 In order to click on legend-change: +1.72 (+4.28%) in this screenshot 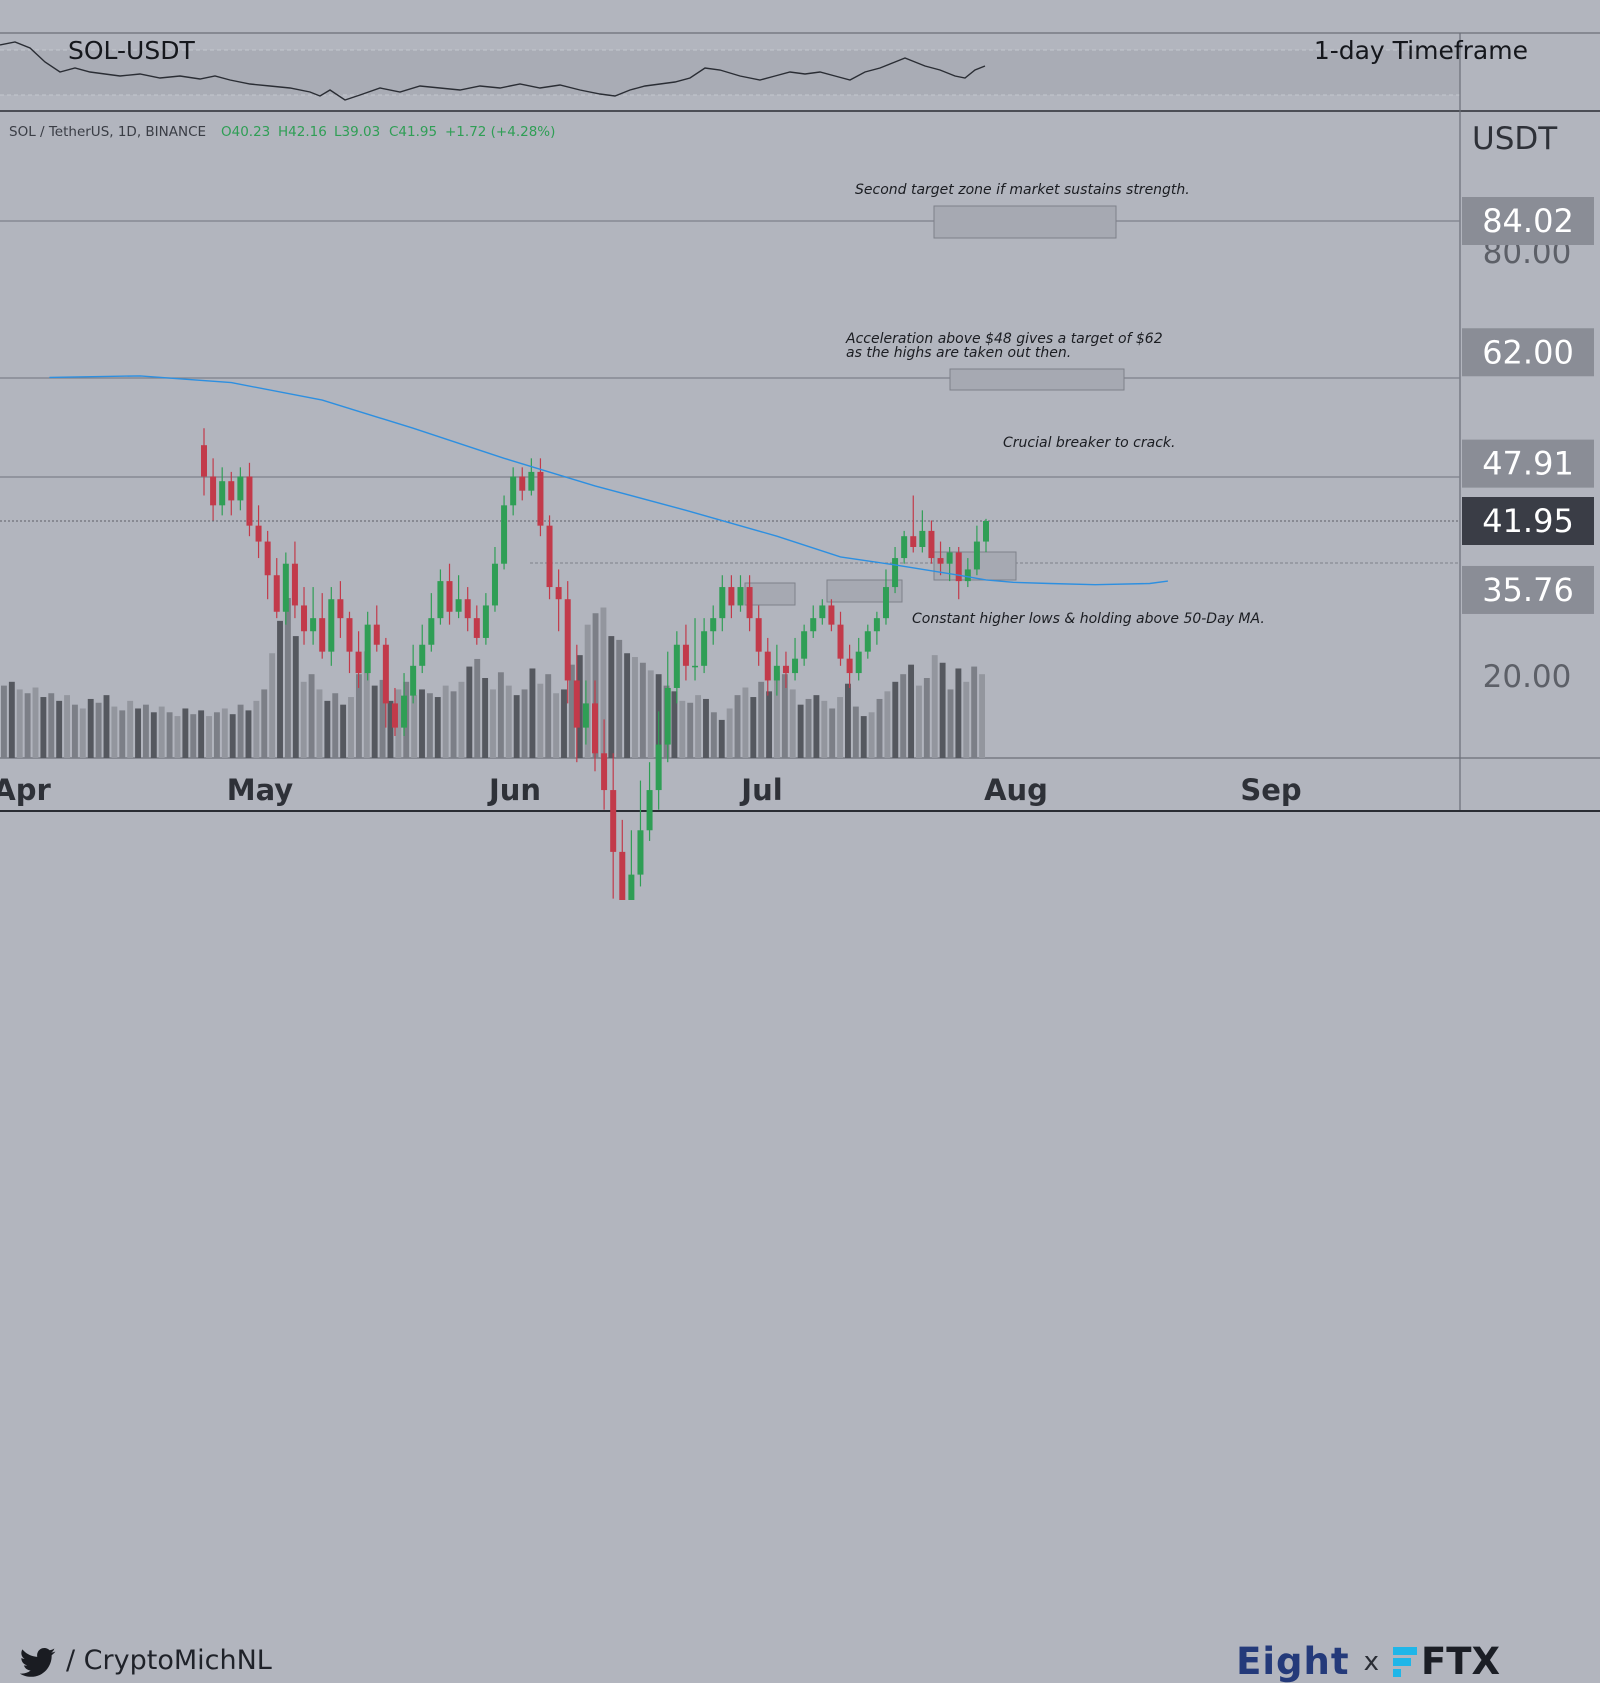, I will do `click(500, 132)`.